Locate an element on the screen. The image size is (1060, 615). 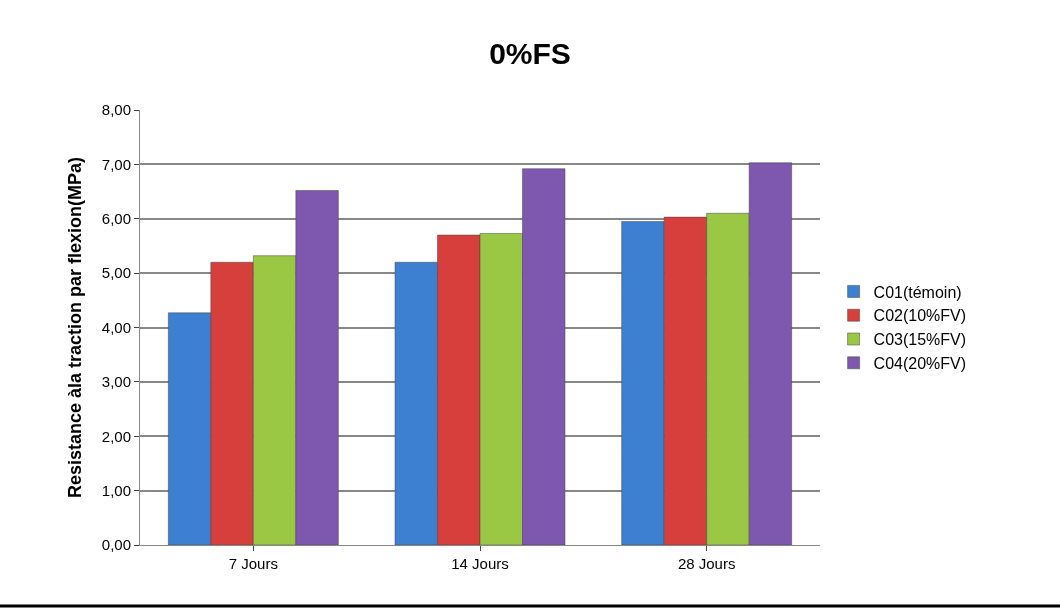
y-tick-label: 4,00 is located at coordinates (116, 327).